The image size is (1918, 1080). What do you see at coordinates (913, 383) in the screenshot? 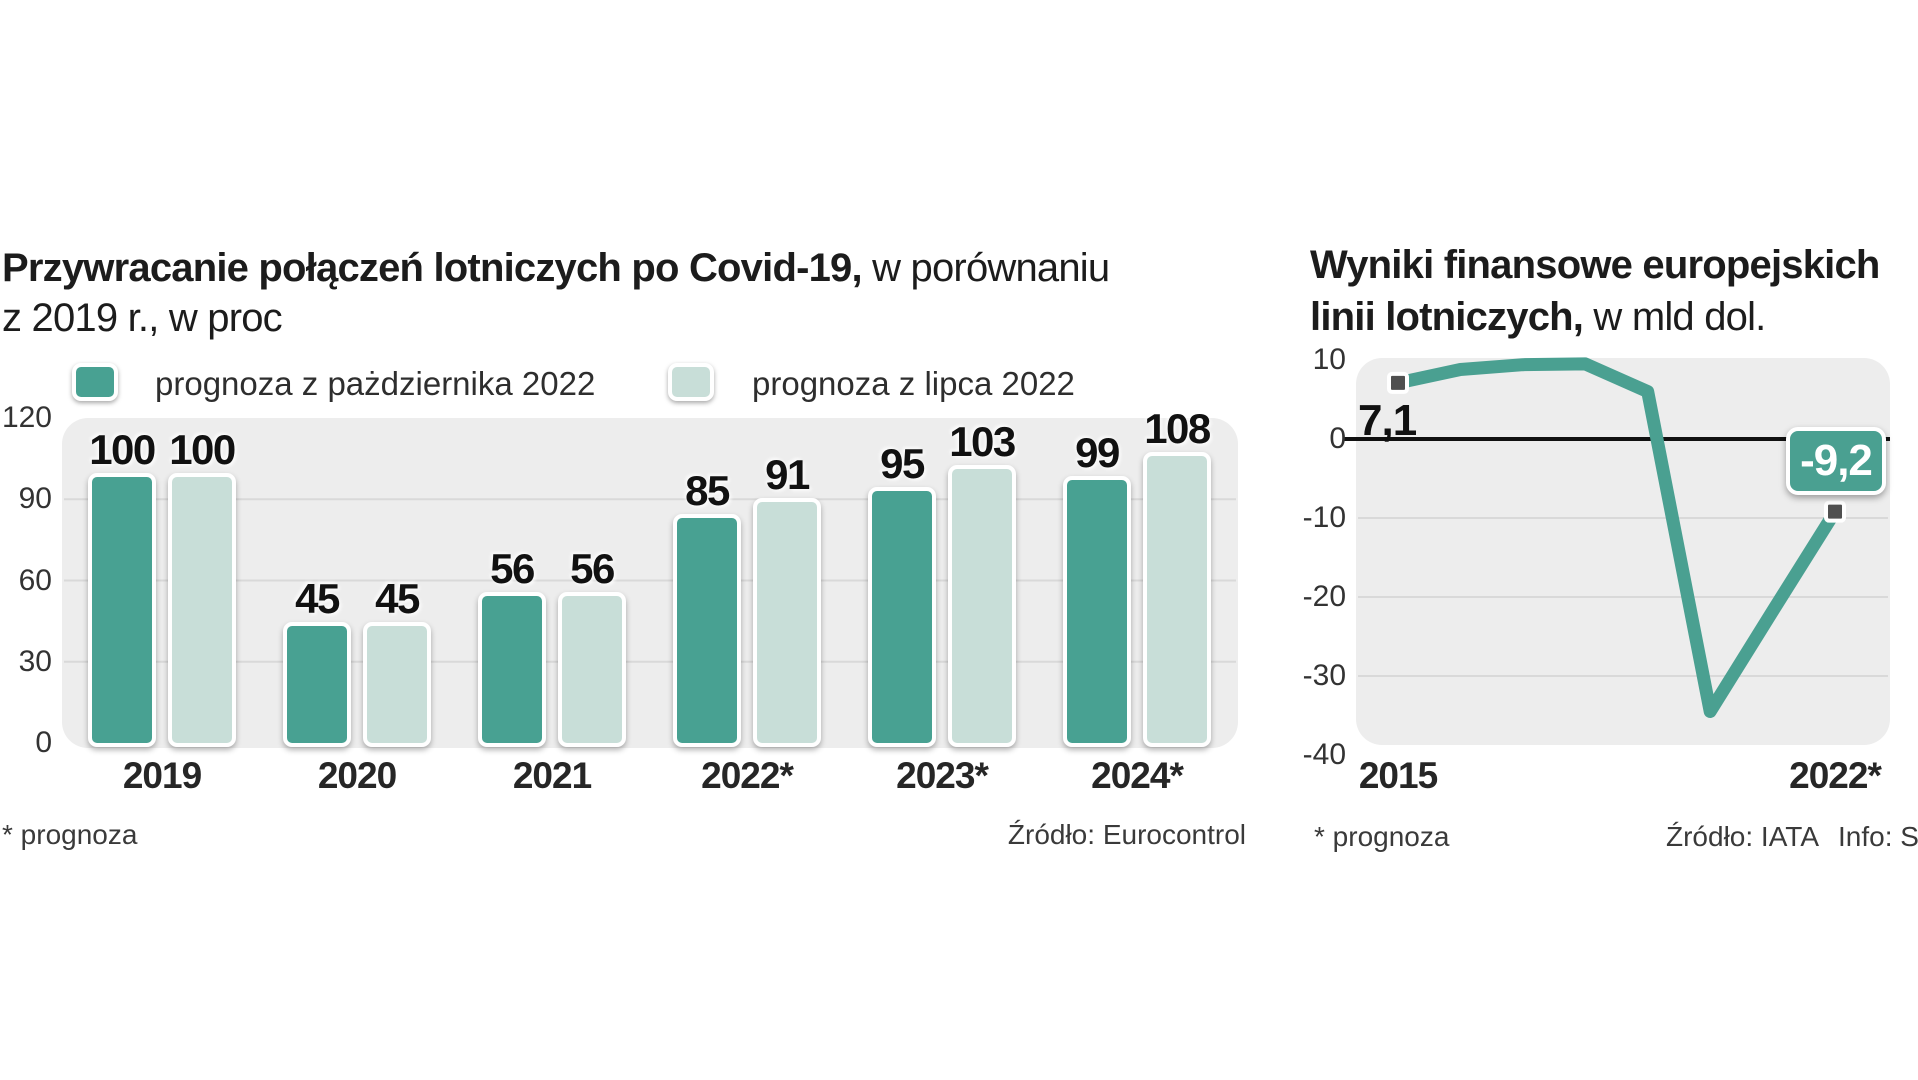
I see `legend-label-july: prognoza z lipca 2022` at bounding box center [913, 383].